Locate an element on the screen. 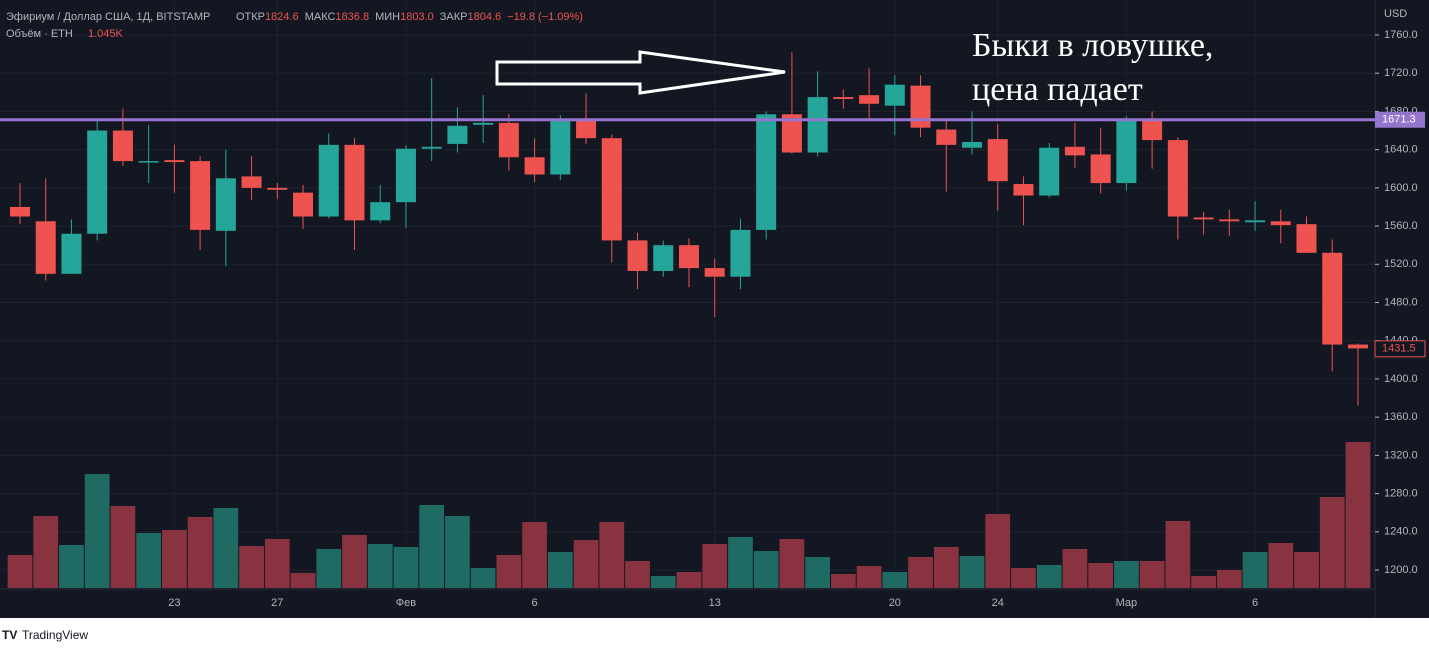 This screenshot has width=1429, height=648. y-tick-label: 1520.0 is located at coordinates (1401, 264).